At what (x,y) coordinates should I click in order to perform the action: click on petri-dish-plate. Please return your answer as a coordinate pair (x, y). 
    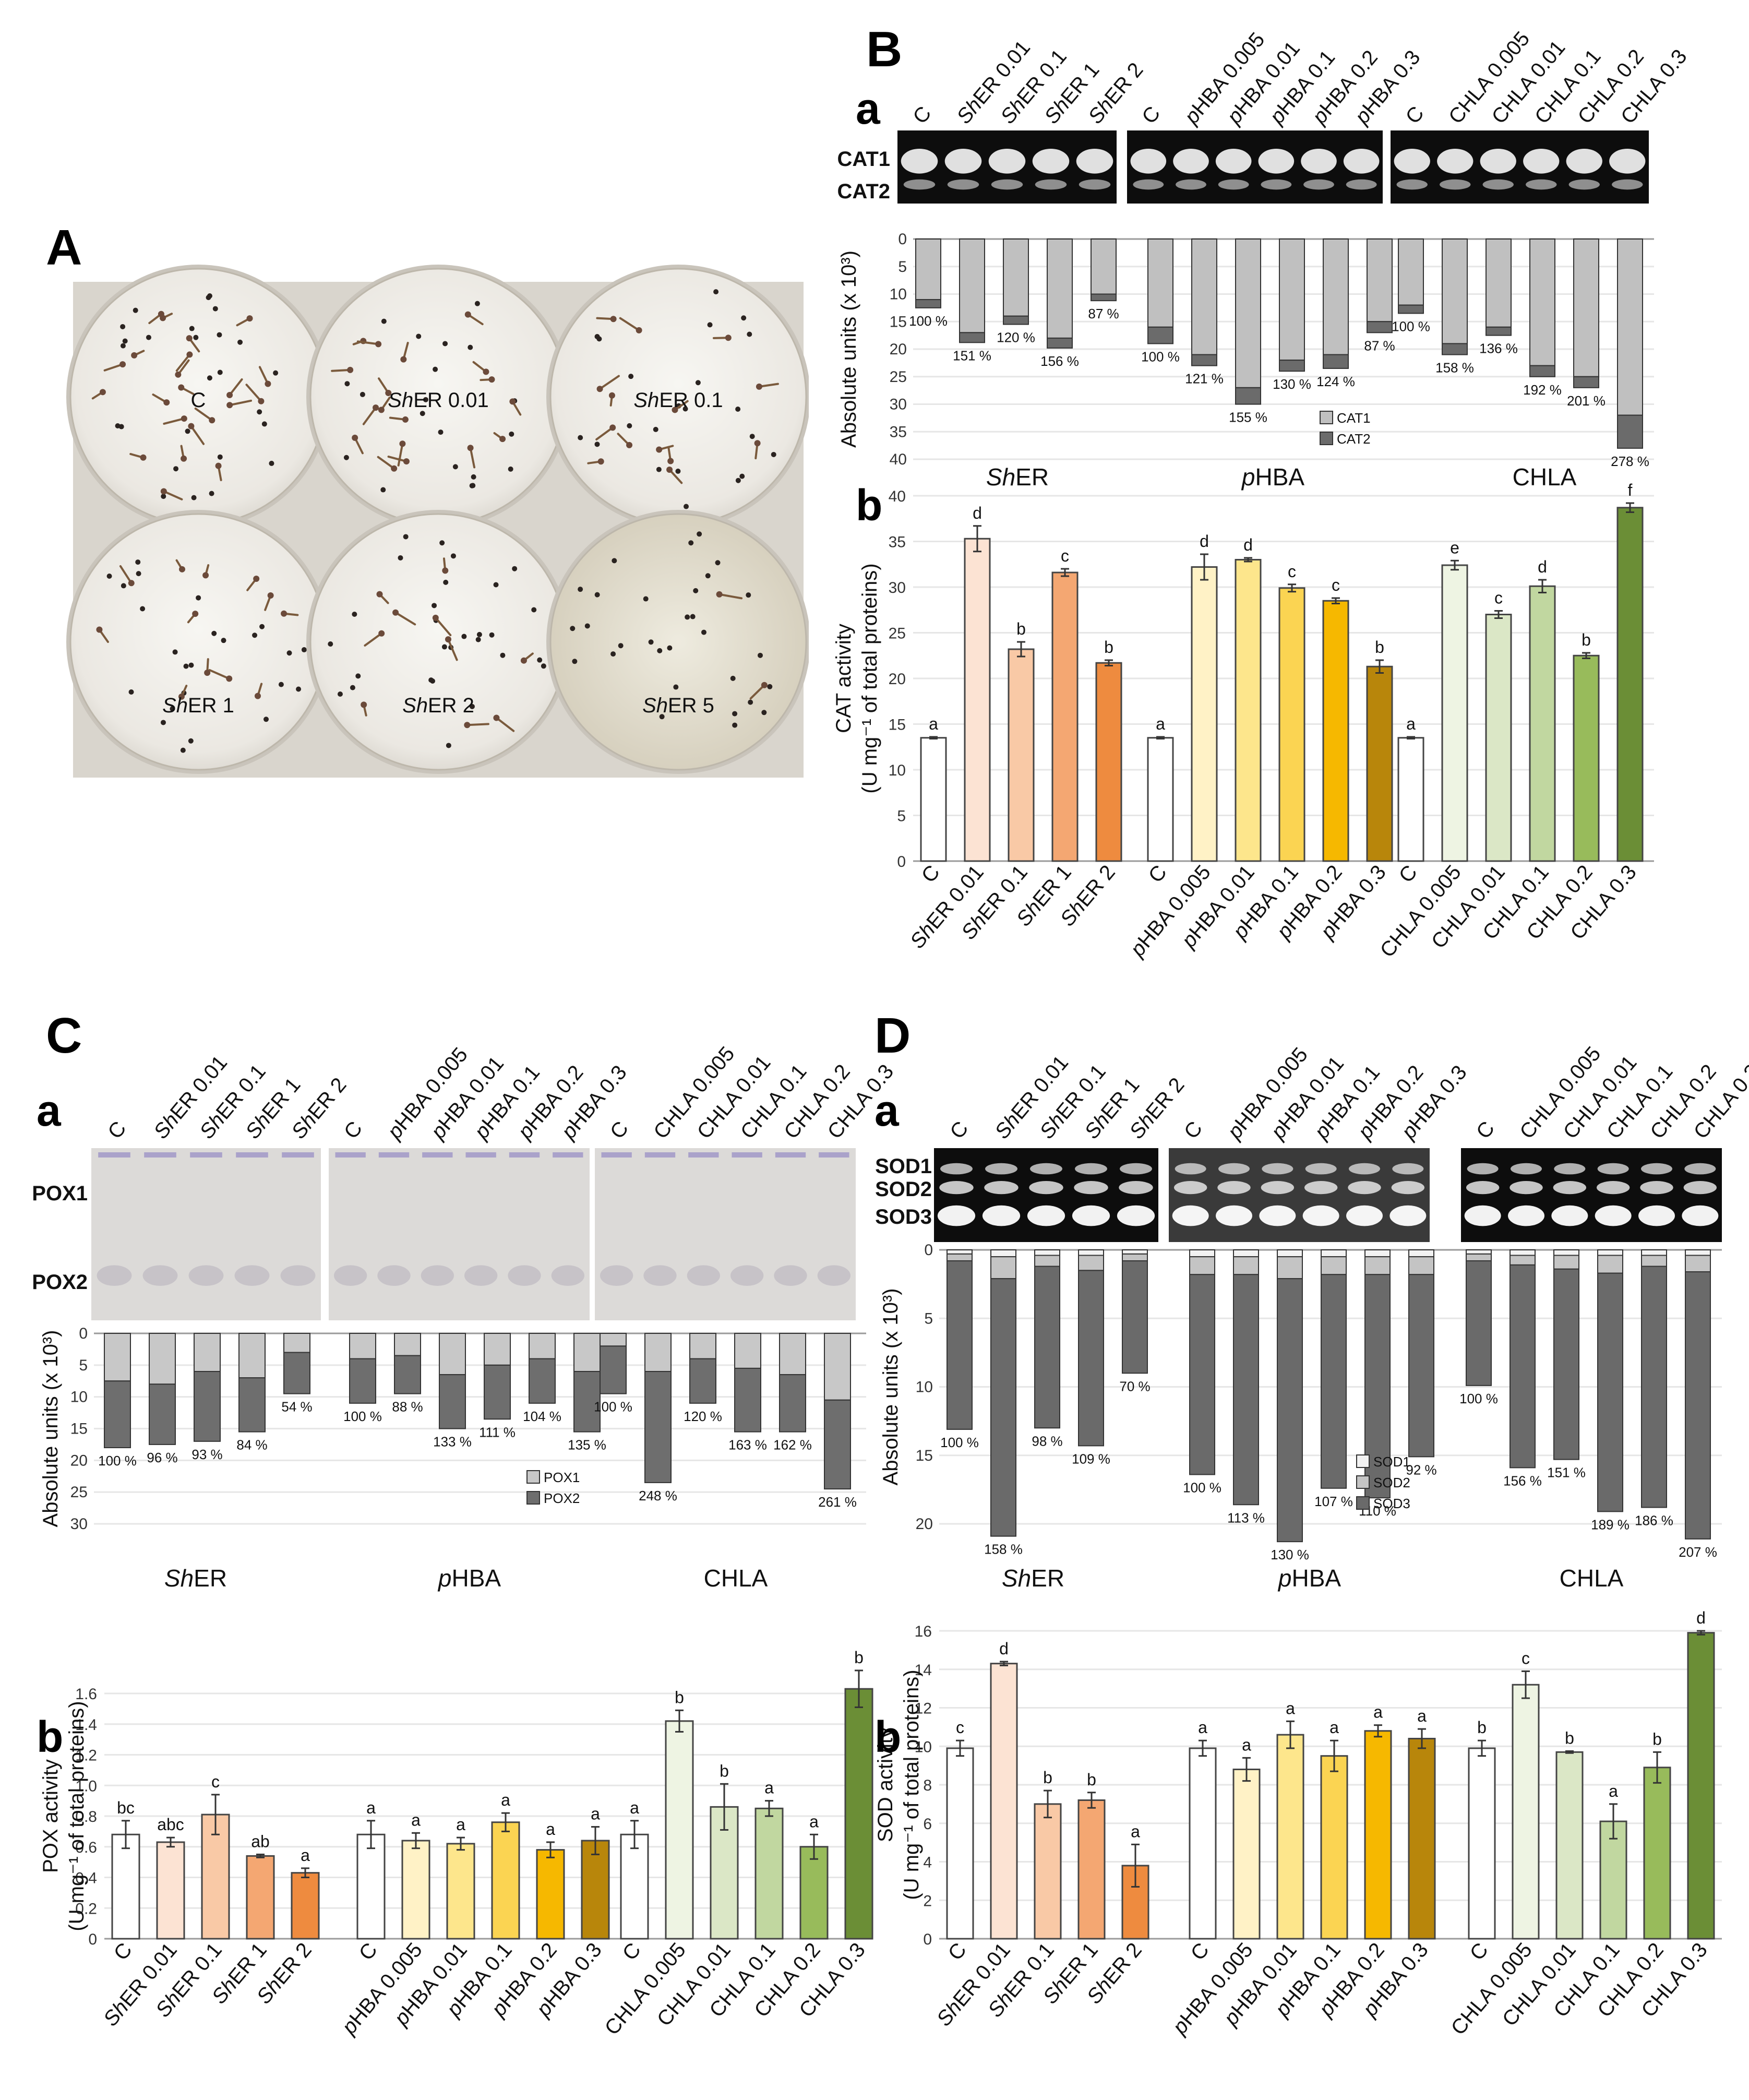
    Looking at the image, I should click on (678, 642).